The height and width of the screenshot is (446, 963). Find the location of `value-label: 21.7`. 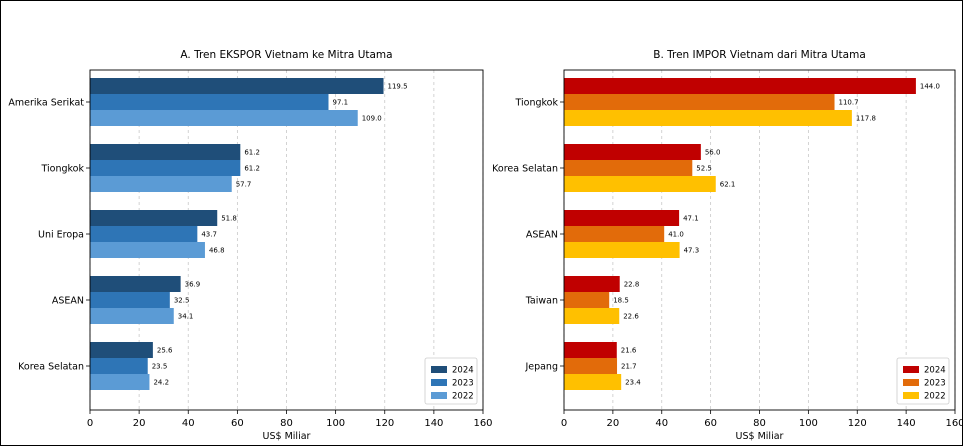

value-label: 21.7 is located at coordinates (629, 367).